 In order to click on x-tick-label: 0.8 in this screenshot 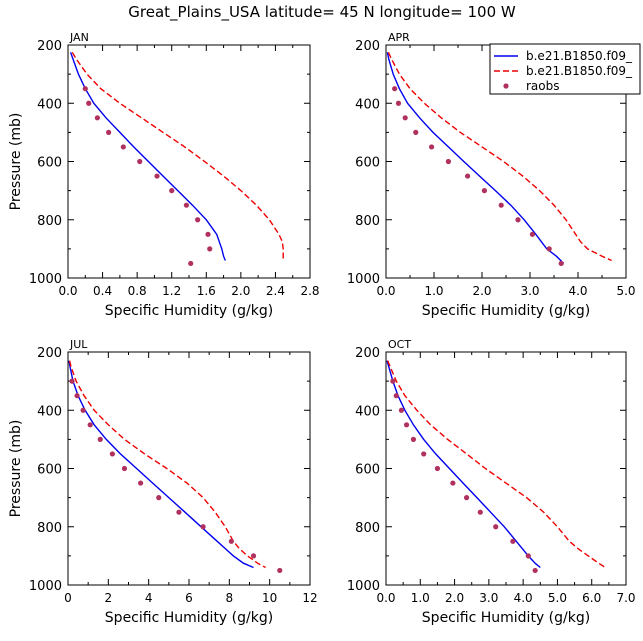, I will do `click(137, 291)`.